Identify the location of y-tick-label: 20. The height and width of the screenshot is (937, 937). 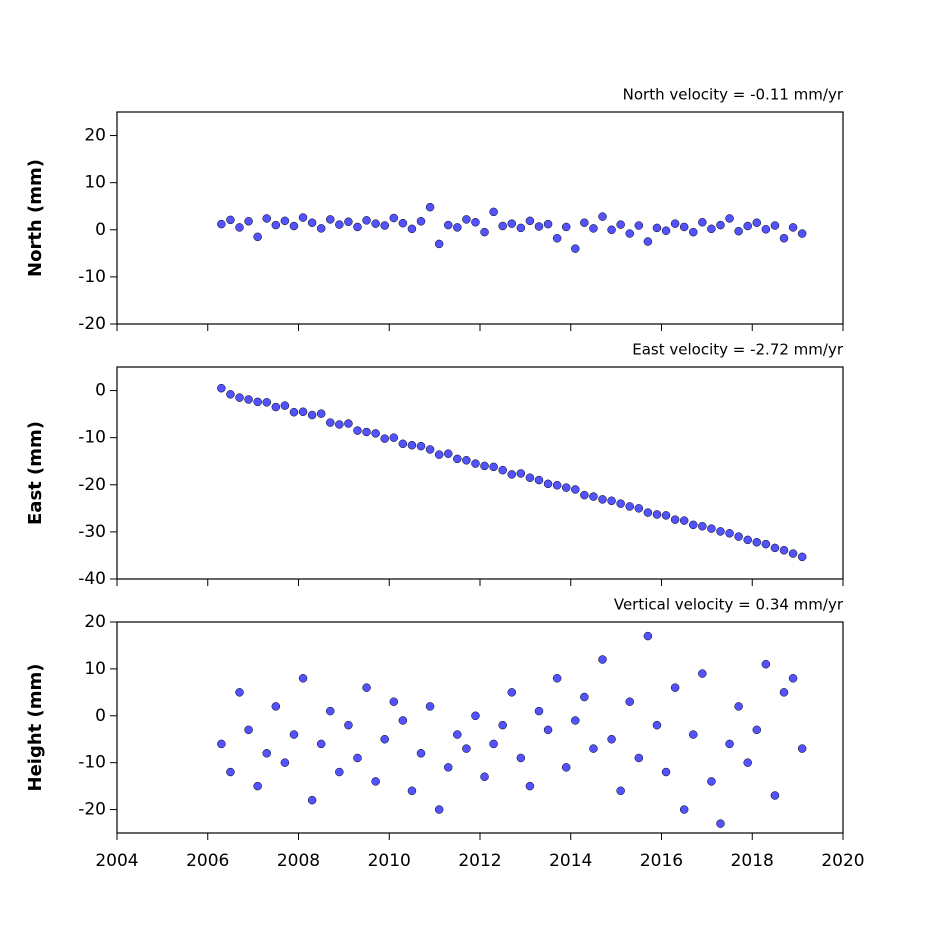
(95, 622).